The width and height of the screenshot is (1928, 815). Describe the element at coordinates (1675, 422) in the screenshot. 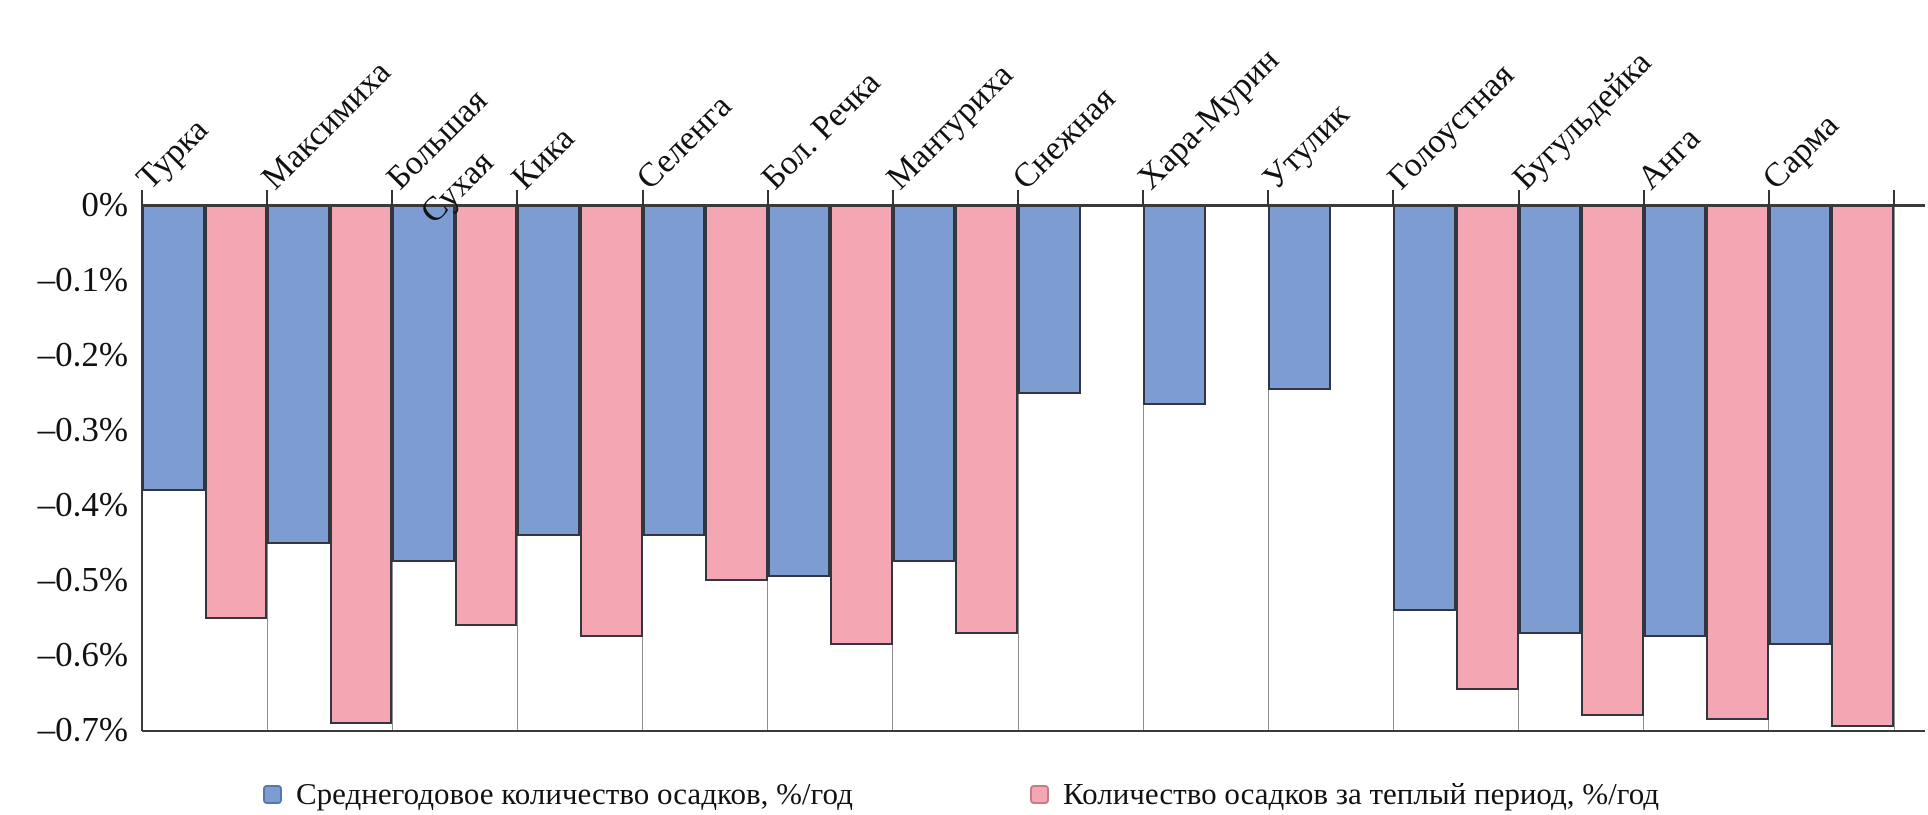

I see `bar-annual-Анга` at that location.